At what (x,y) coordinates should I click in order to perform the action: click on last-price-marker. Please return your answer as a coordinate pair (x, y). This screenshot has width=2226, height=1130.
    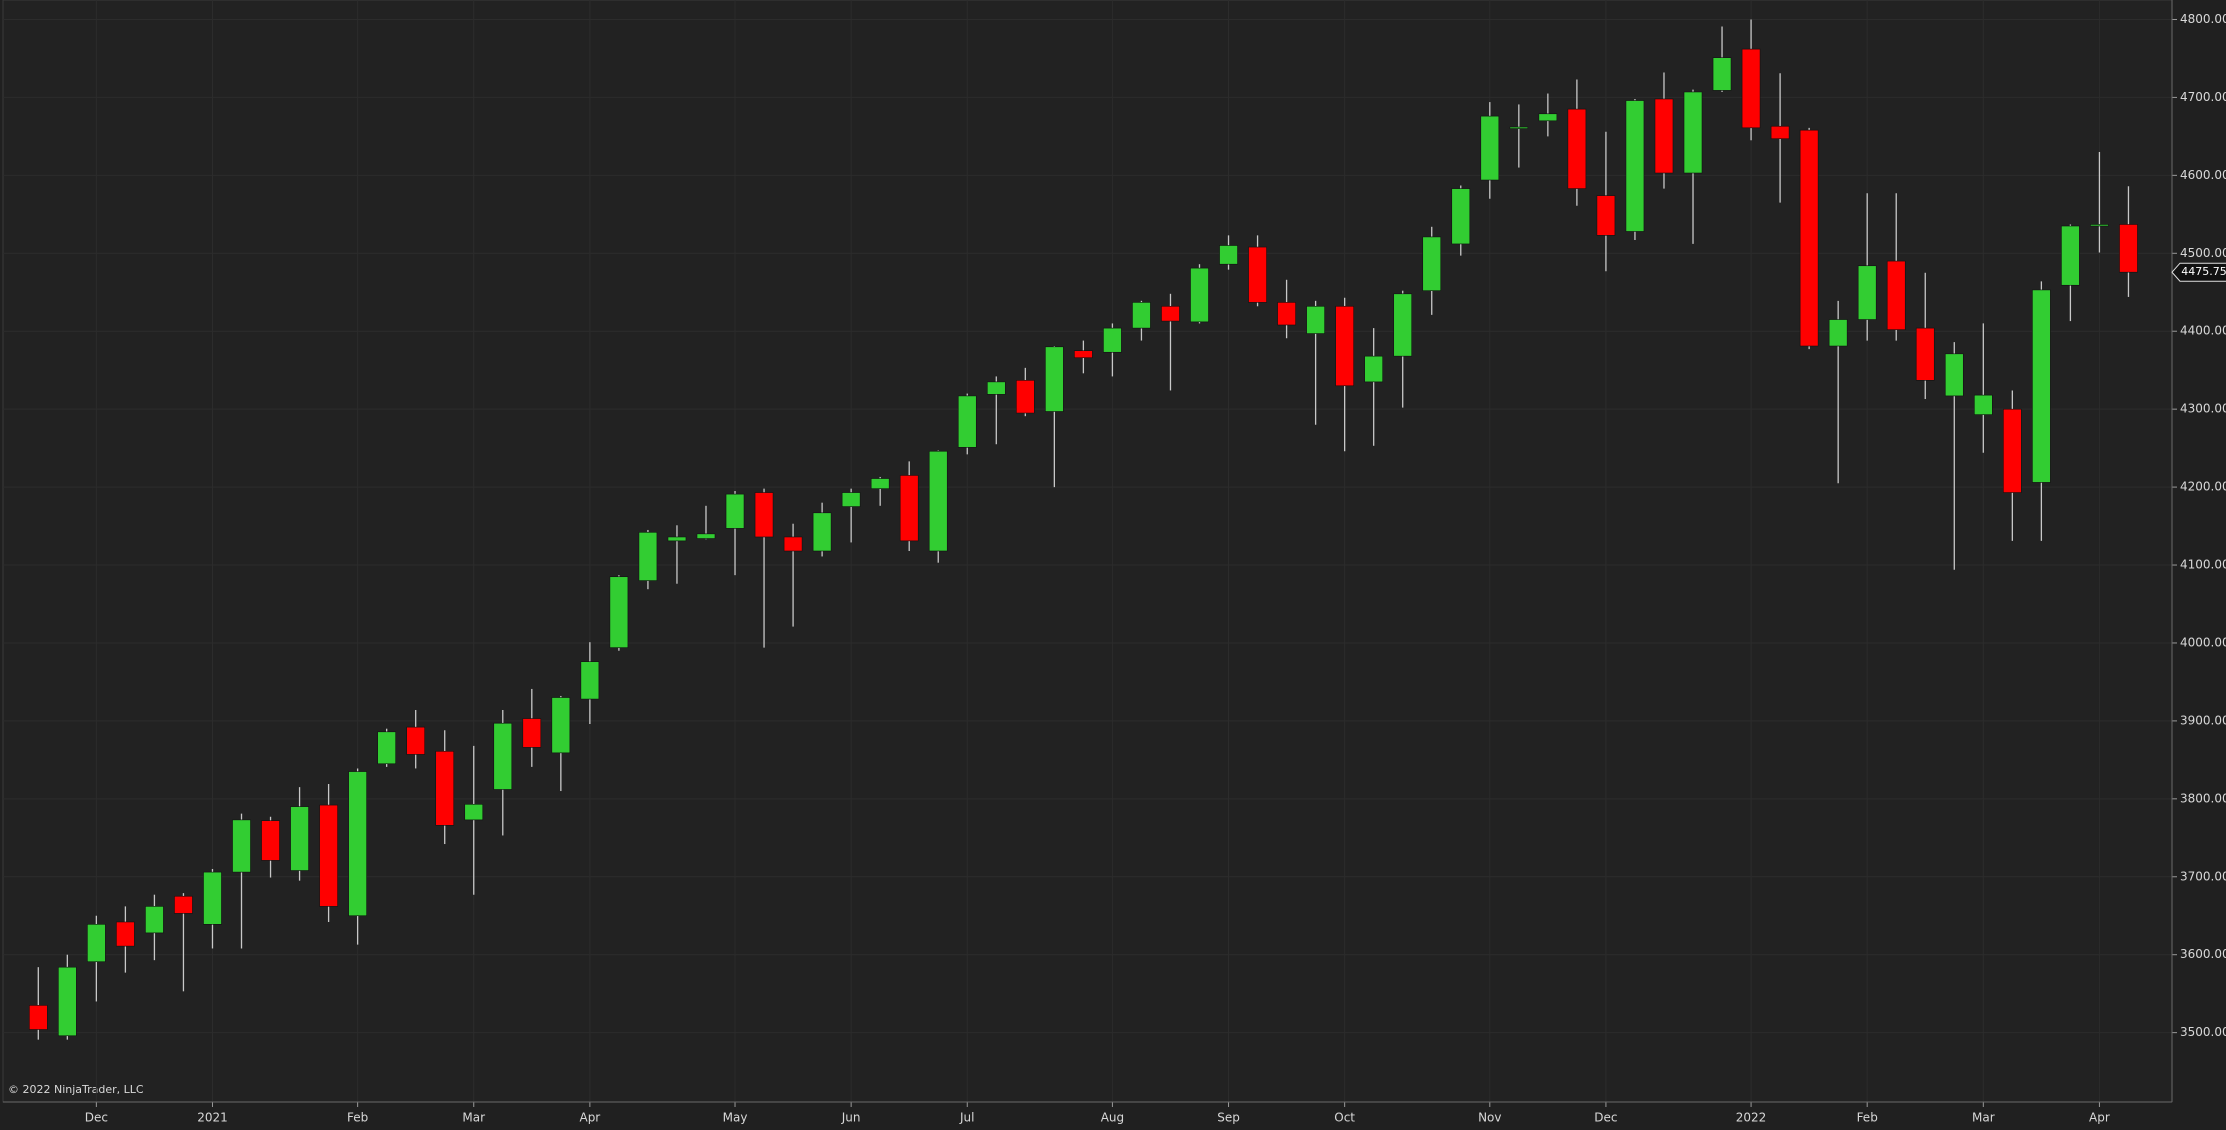
    Looking at the image, I should click on (2198, 272).